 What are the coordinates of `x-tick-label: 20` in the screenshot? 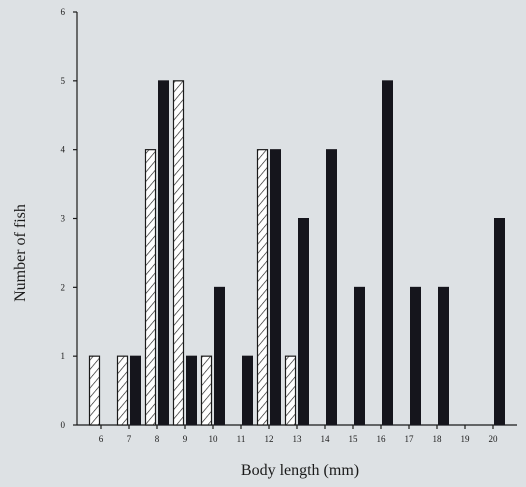 It's located at (494, 439).